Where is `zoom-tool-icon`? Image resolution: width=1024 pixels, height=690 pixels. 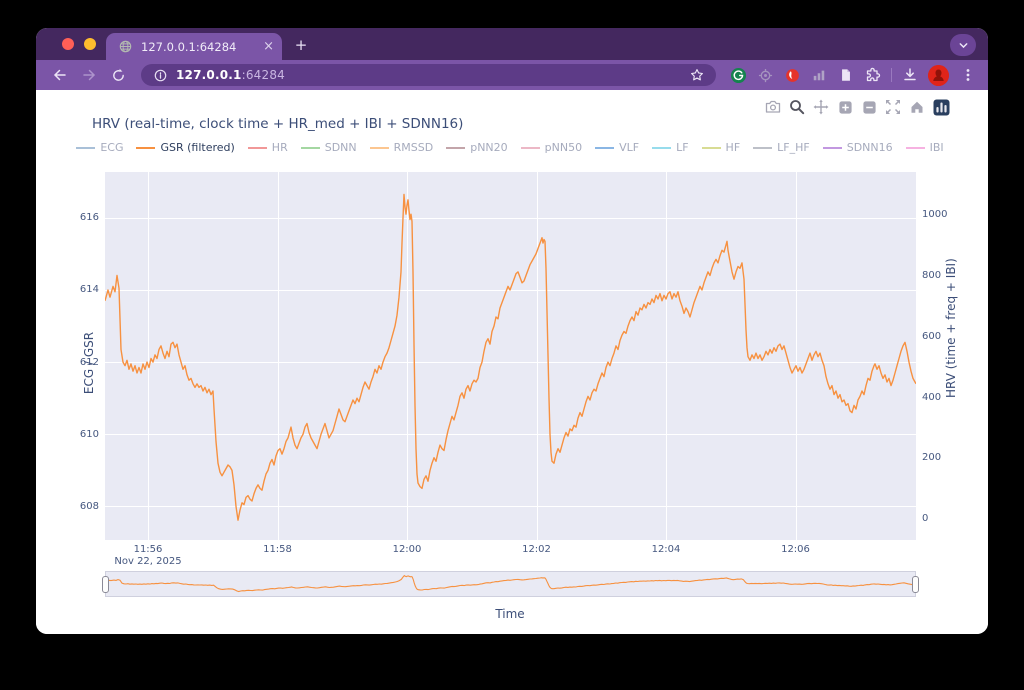
zoom-tool-icon is located at coordinates (797, 107).